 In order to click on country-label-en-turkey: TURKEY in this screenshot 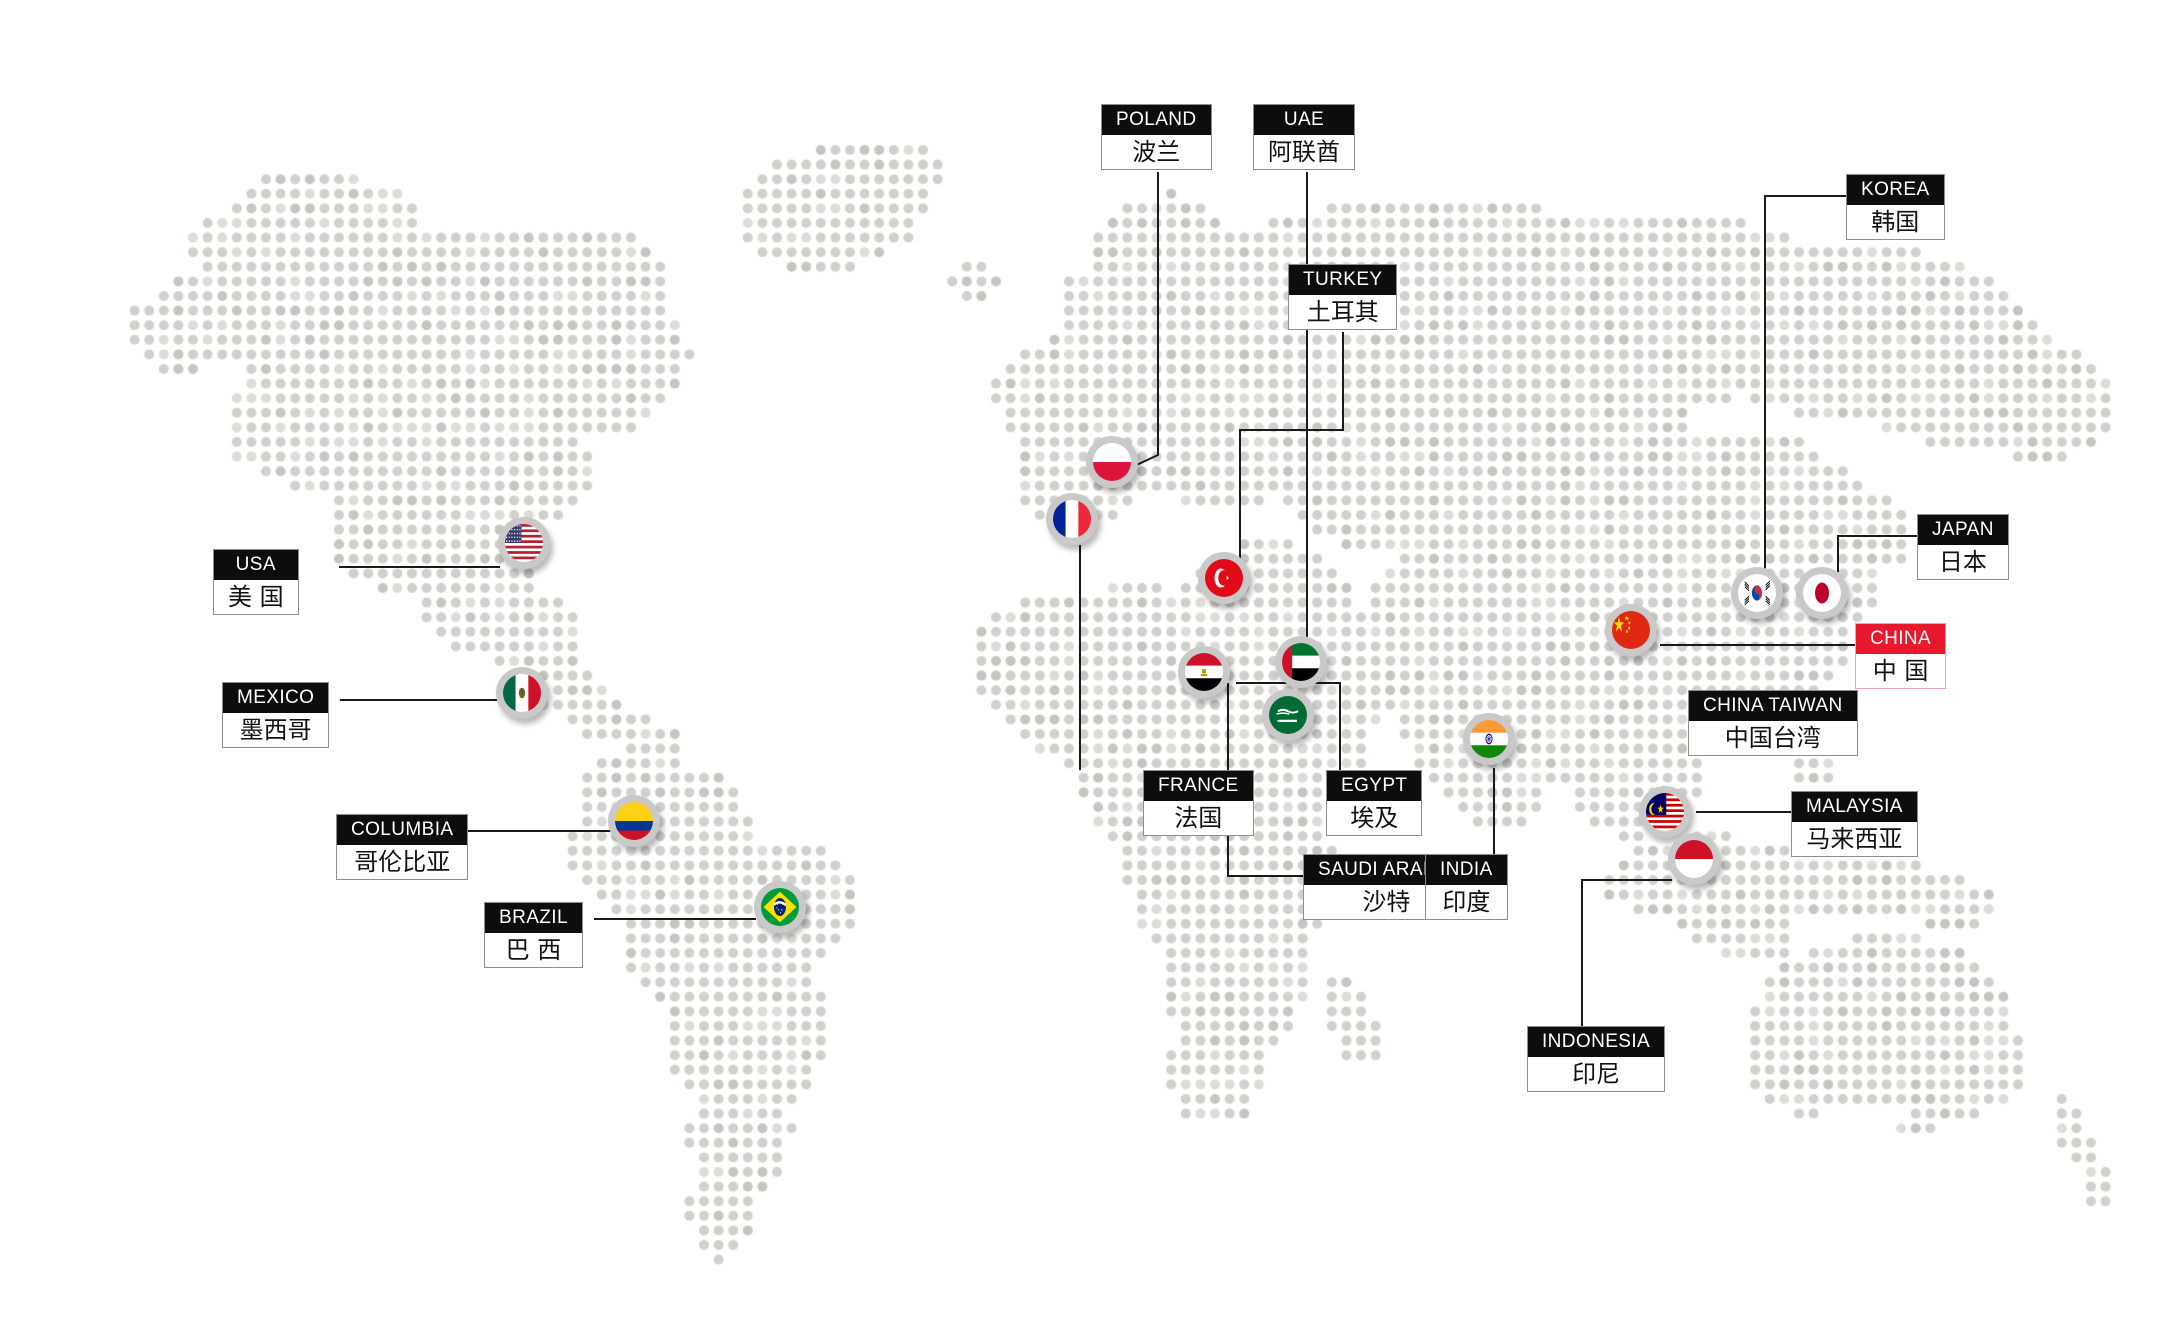, I will do `click(1343, 280)`.